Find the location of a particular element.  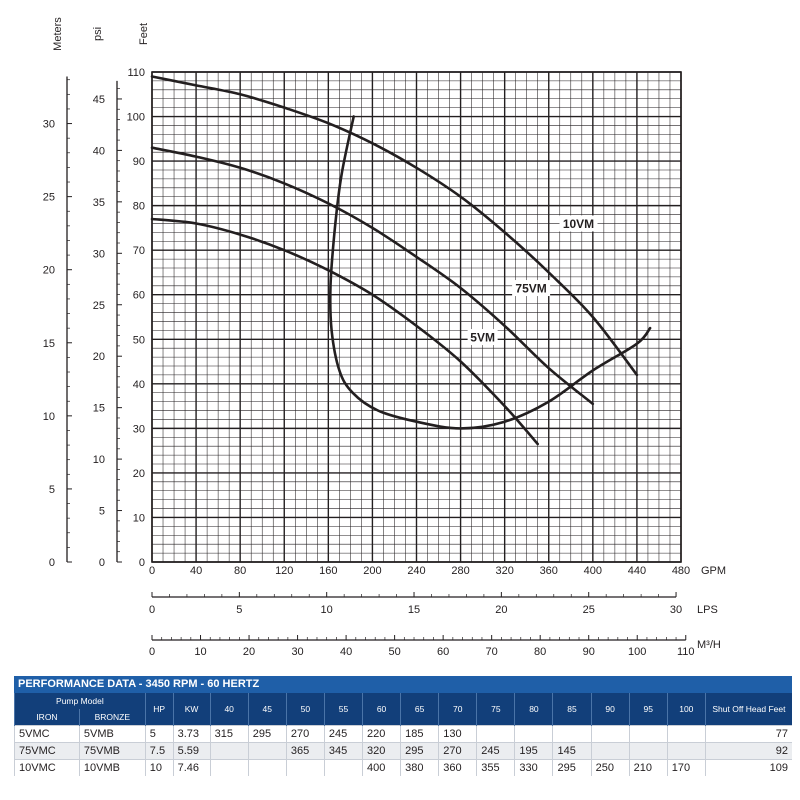

kw-cell: 5.59 is located at coordinates (191, 751).